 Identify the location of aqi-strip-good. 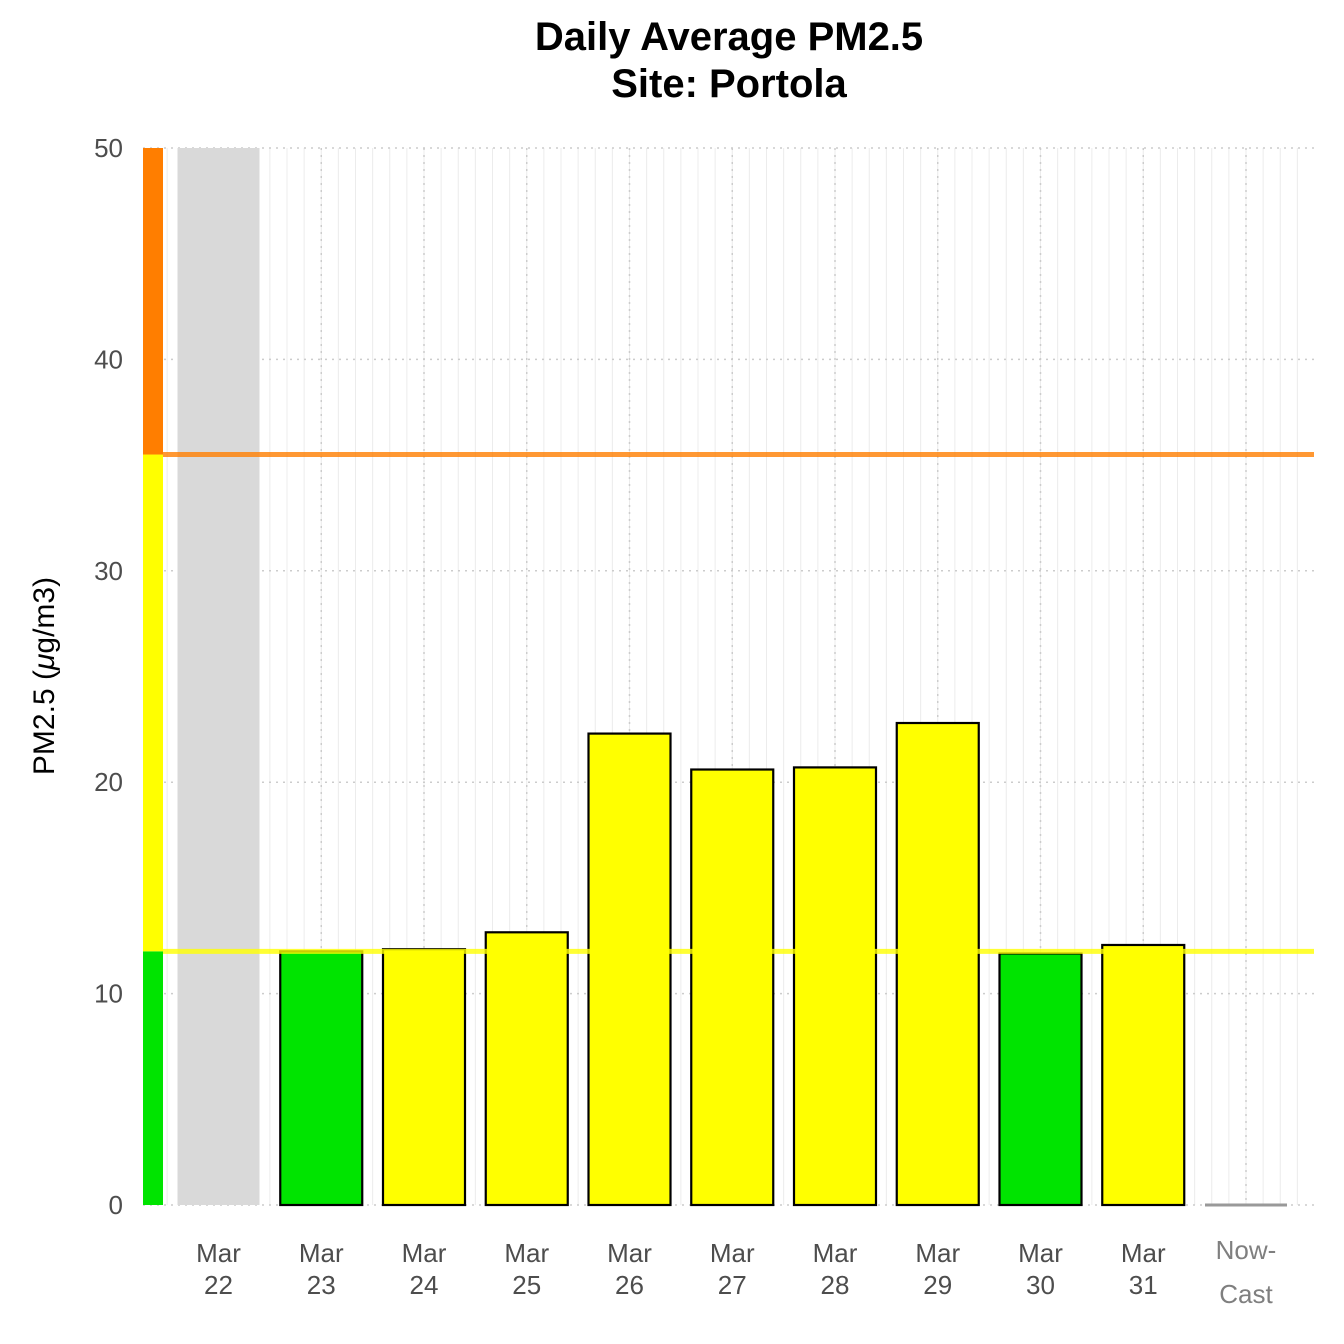
(153, 1078).